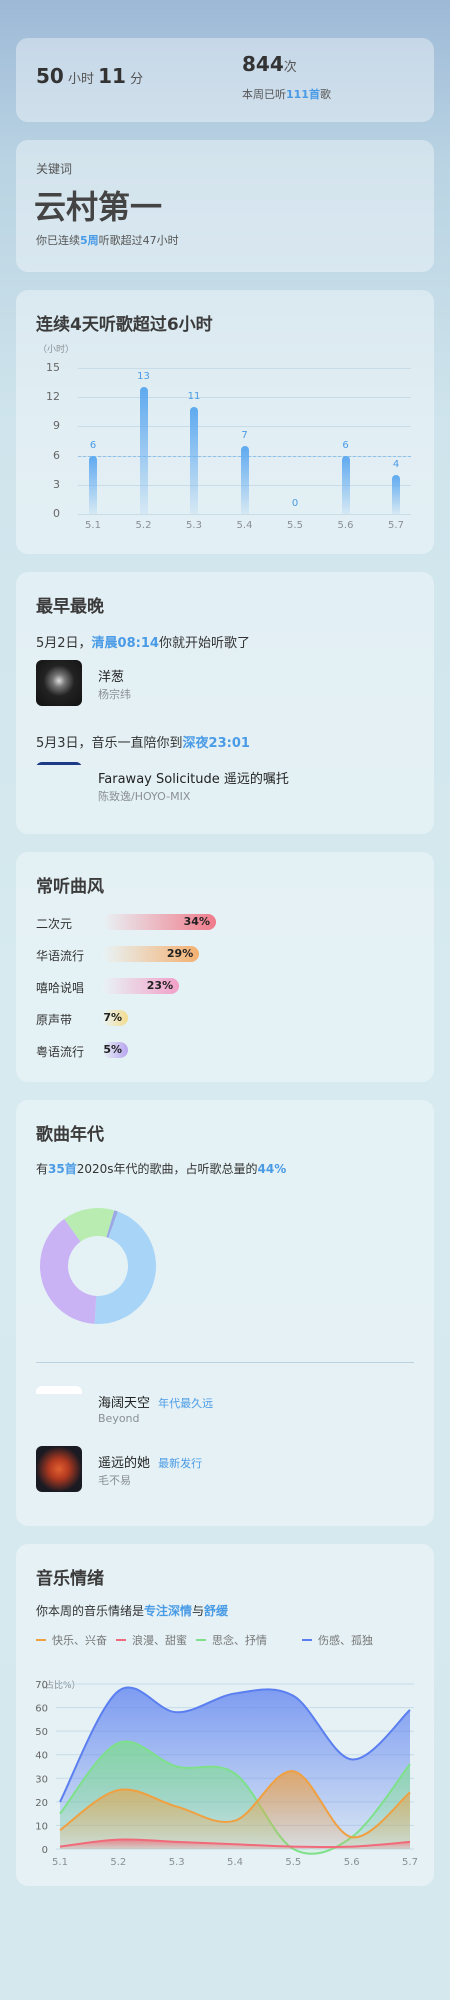 This screenshot has height=2000, width=450. I want to click on area-fill-快乐、兴奋, so click(235, 1810).